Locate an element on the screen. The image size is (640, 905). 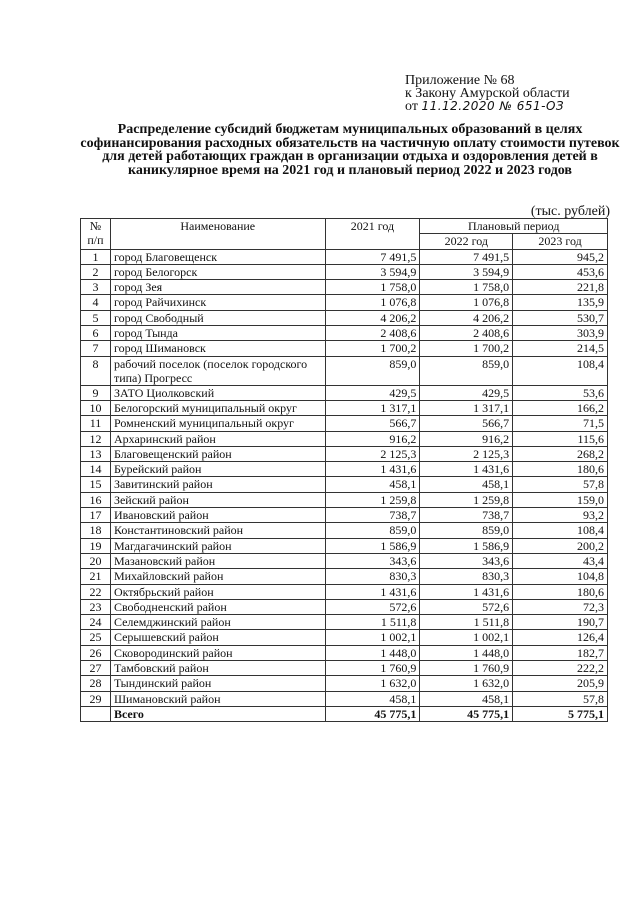
value-2022: 566,7 is located at coordinates (466, 423).